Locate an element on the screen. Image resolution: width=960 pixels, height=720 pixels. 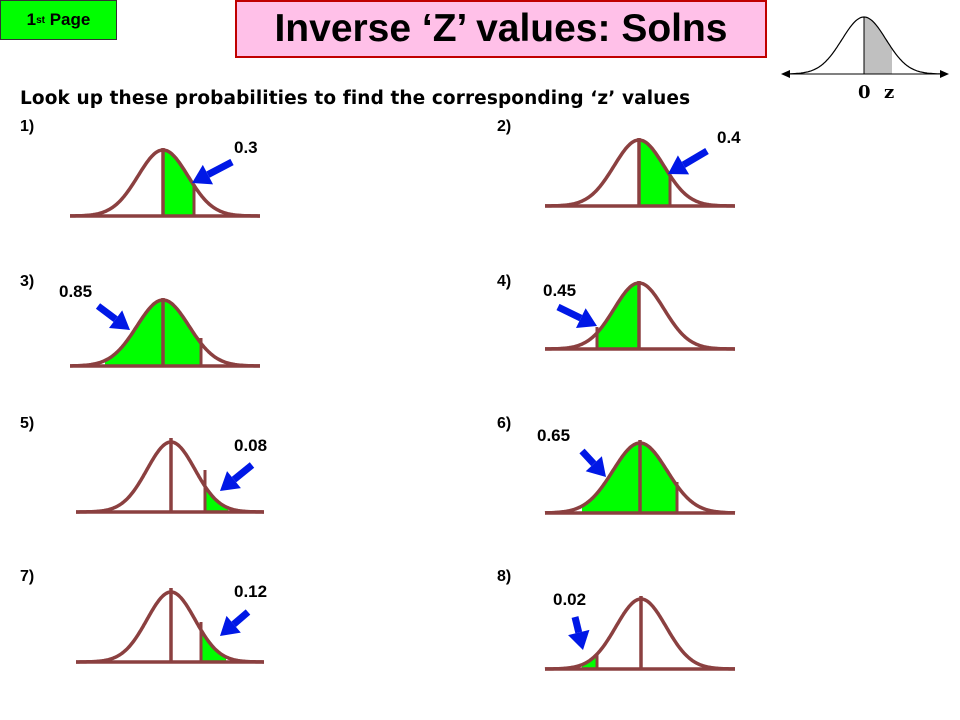
question-label-6: 6) is located at coordinates (504, 423).